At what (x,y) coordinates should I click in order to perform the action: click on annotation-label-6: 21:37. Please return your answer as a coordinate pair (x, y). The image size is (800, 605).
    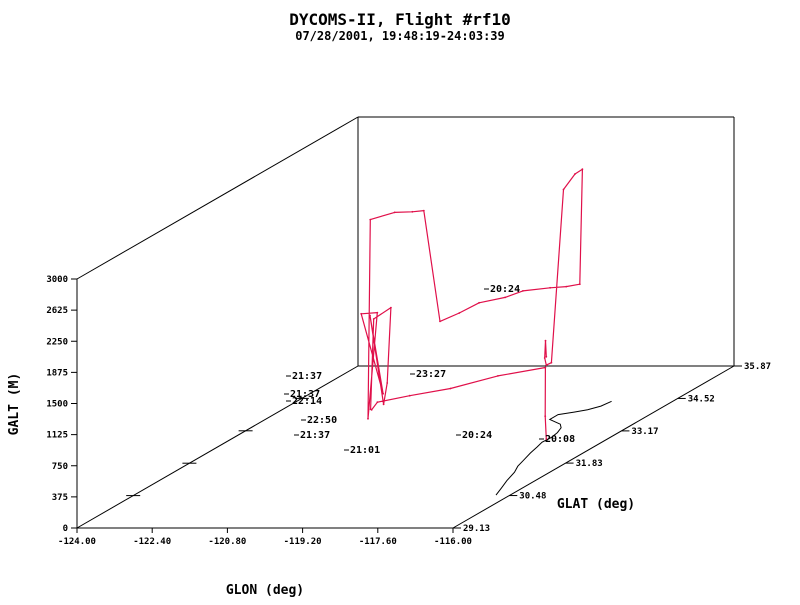
    Looking at the image, I should click on (315, 435).